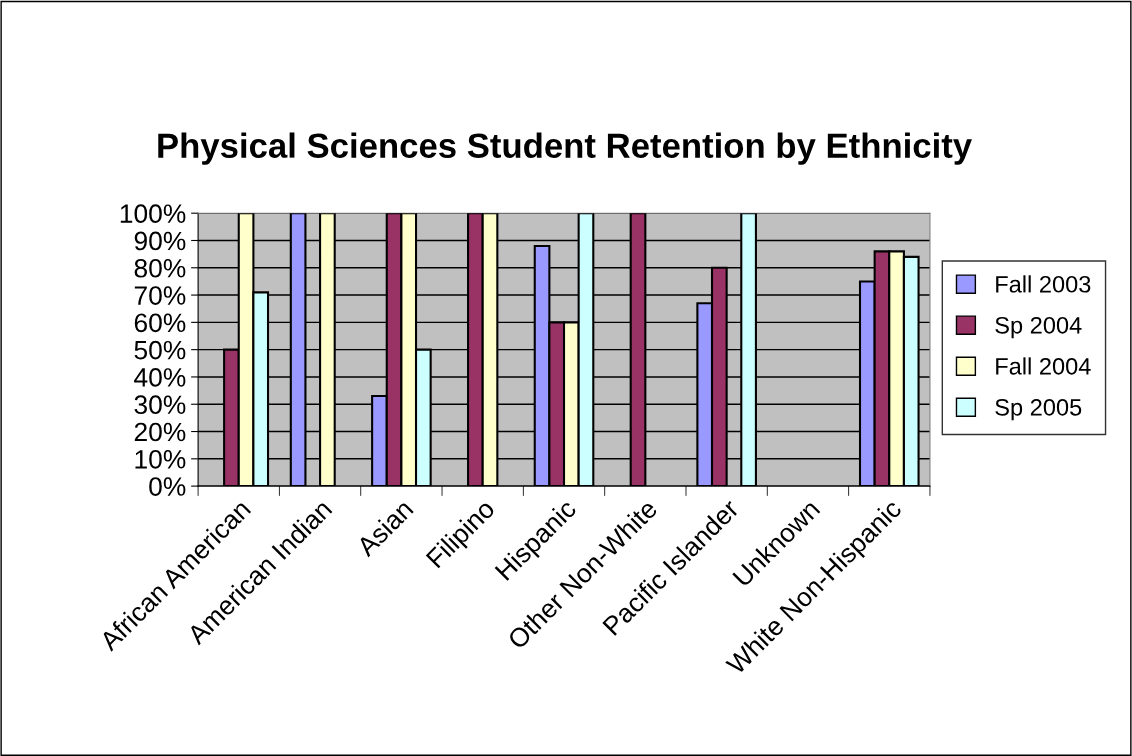 This screenshot has width=1132, height=756. Describe the element at coordinates (1038, 327) in the screenshot. I see `legend-label: Sp 2004` at that location.